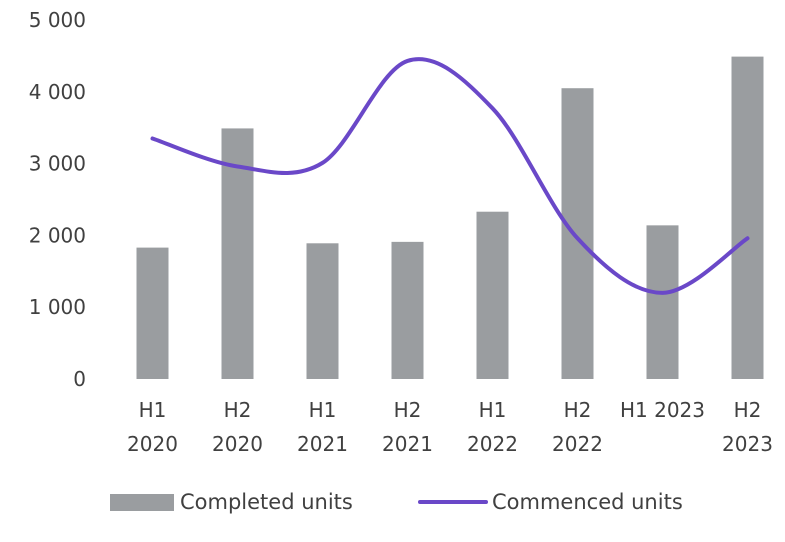 Image resolution: width=785 pixels, height=542 pixels. I want to click on legend-label-commenced: Commenced units, so click(587, 502).